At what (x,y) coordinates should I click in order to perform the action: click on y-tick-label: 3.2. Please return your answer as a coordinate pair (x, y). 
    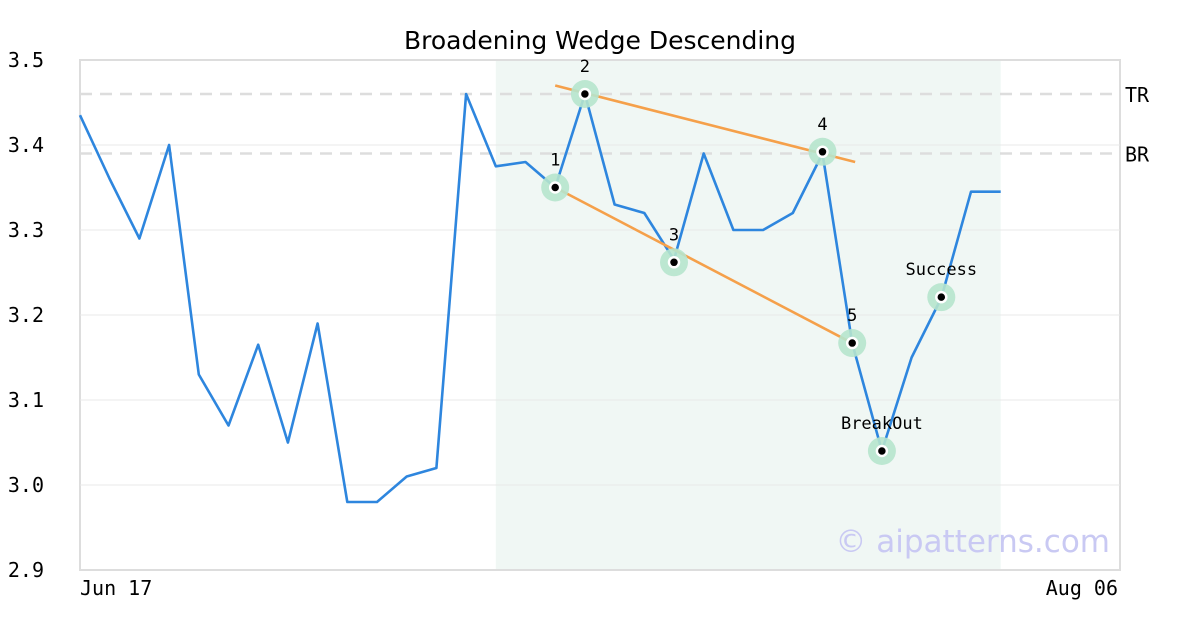
    Looking at the image, I should click on (26, 315).